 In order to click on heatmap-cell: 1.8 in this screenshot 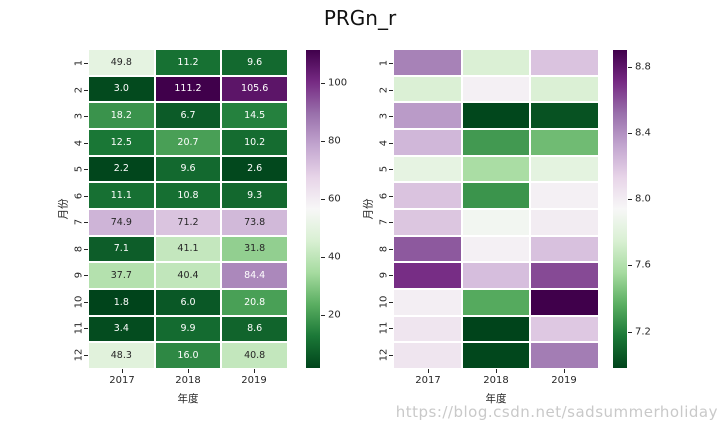, I will do `click(121, 302)`.